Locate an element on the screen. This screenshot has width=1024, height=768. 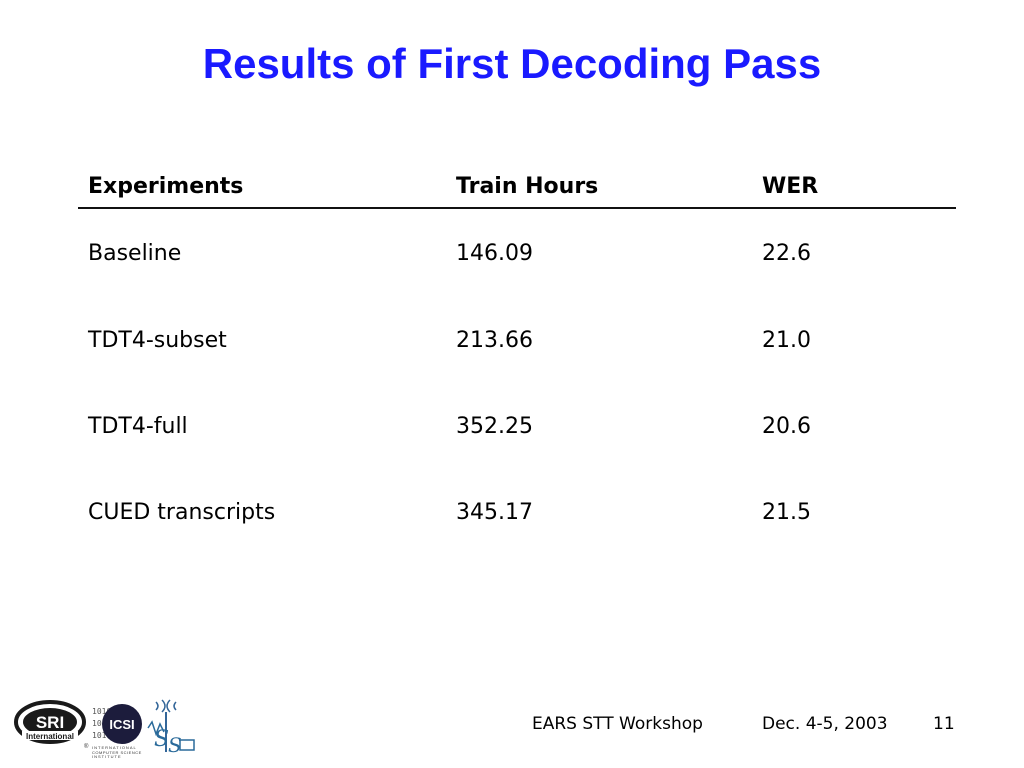
svg-text: ICSI is located at coordinates (121, 724).